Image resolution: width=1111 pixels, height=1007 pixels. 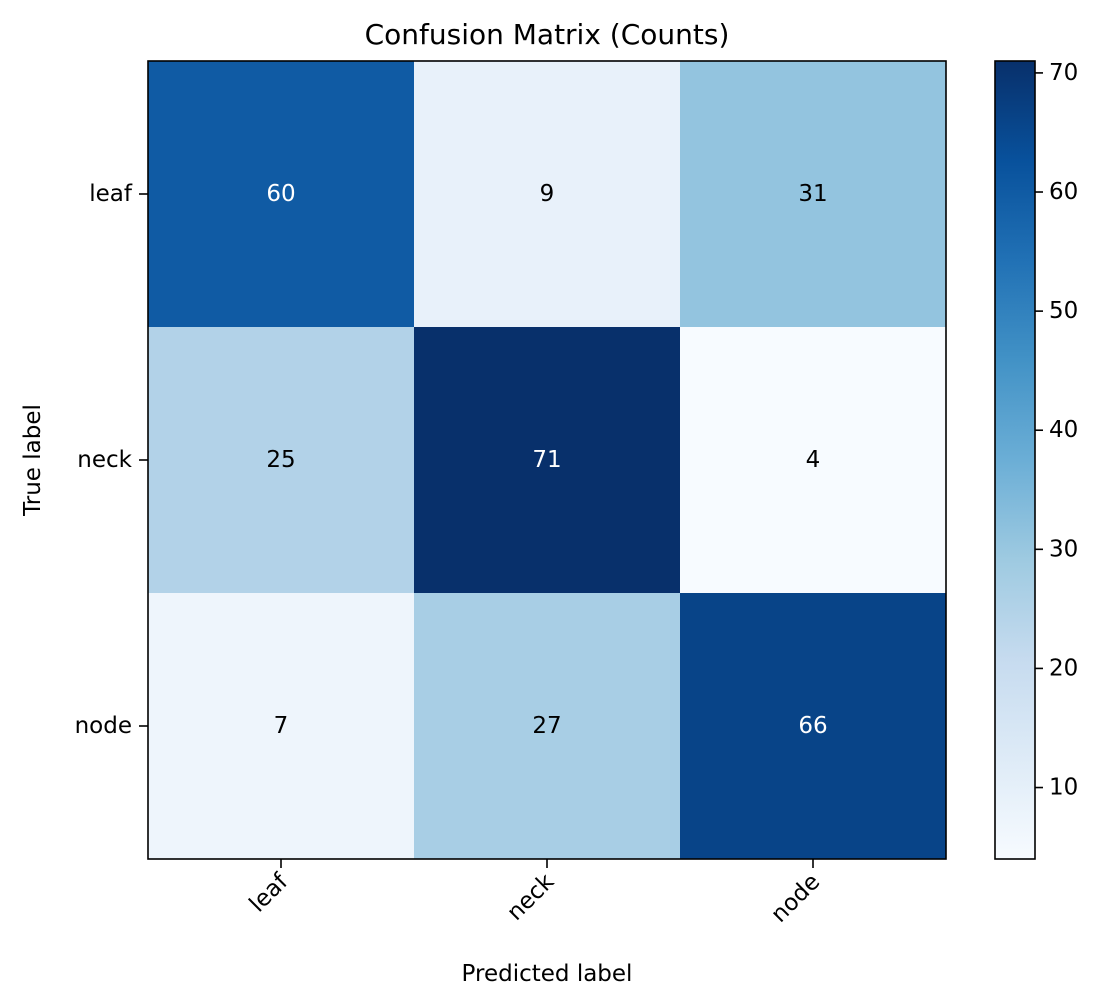 I want to click on x-axis-ticks: leaf neck node, so click(x=535, y=893).